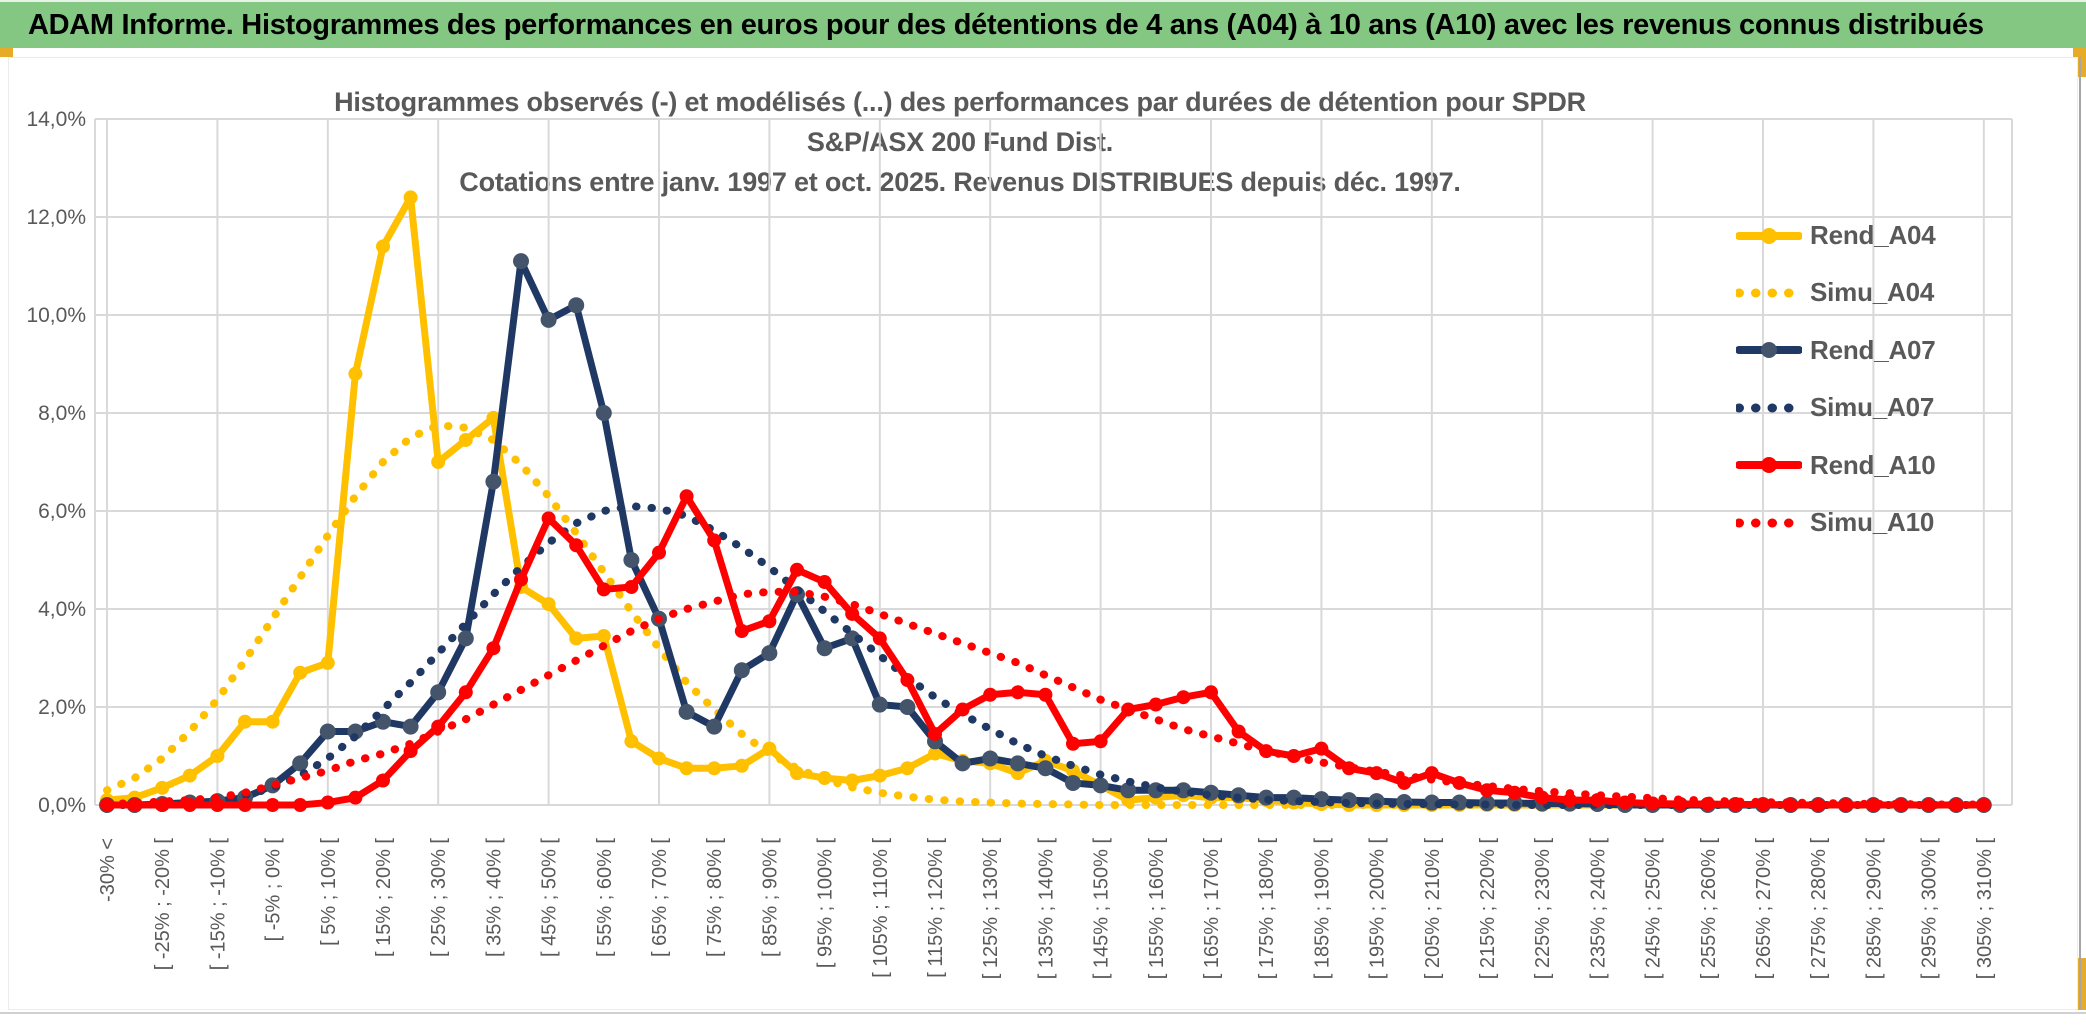 This screenshot has width=2086, height=1033. What do you see at coordinates (1930, 909) in the screenshot?
I see `x-axis-label: [ 295% ; 300% [` at bounding box center [1930, 909].